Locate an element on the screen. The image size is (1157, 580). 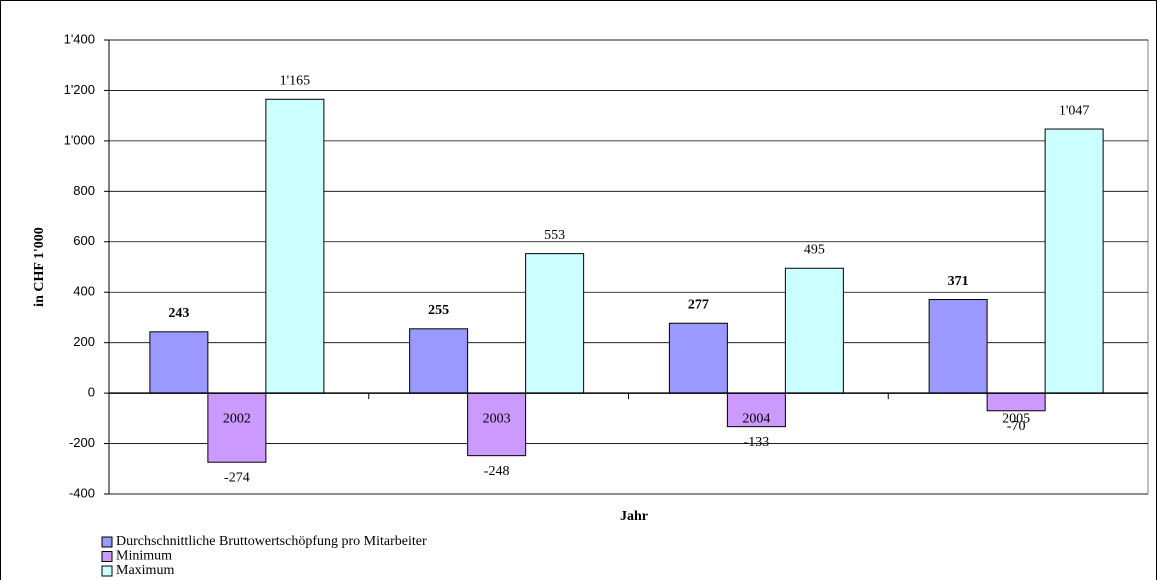
data-label: -248 is located at coordinates (497, 471).